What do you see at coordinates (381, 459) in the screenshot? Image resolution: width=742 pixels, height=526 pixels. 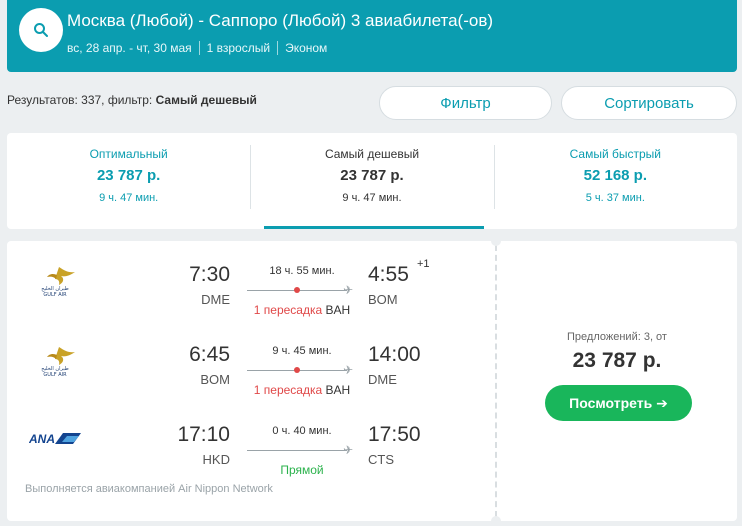 I see `arrival-airport: CTS` at bounding box center [381, 459].